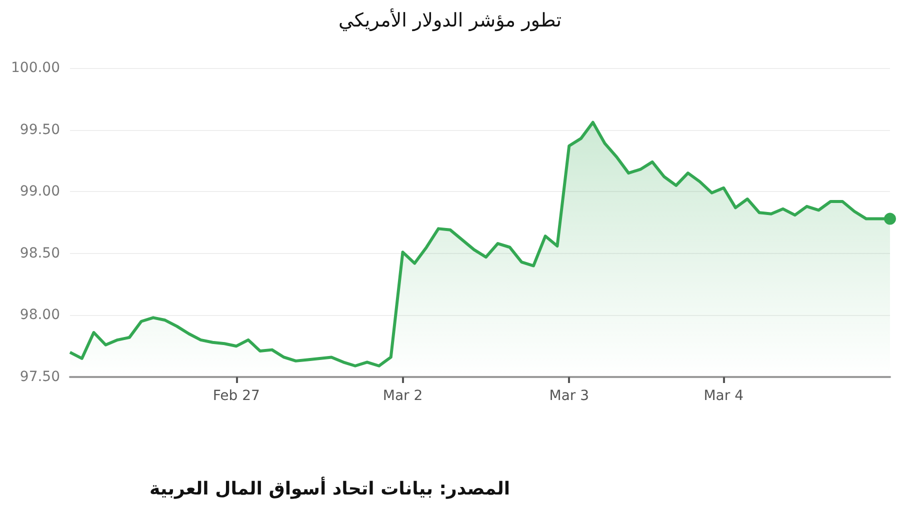 The height and width of the screenshot is (527, 900). Describe the element at coordinates (40, 192) in the screenshot. I see `y-tick-label: 99.00` at that location.